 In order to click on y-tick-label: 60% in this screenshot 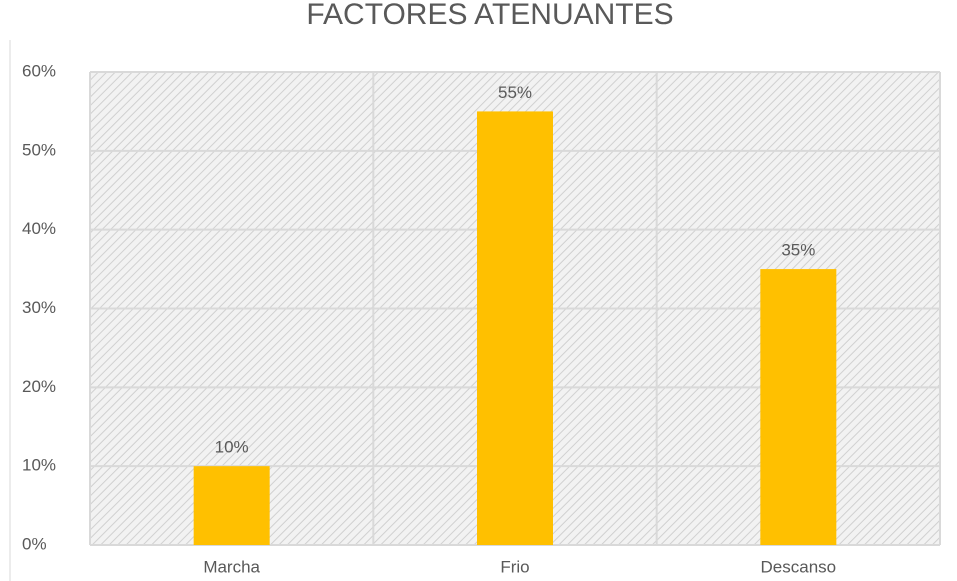, I will do `click(39, 70)`.